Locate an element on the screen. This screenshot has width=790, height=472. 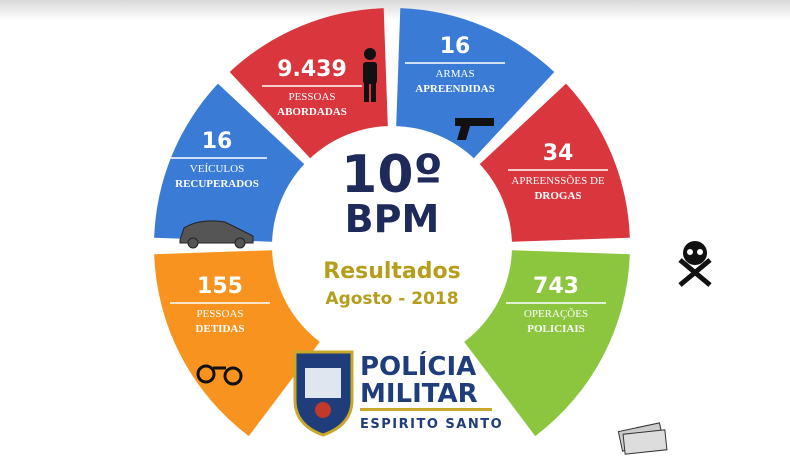
logo-line3: ESPIRITO SANTO is located at coordinates (431, 424).